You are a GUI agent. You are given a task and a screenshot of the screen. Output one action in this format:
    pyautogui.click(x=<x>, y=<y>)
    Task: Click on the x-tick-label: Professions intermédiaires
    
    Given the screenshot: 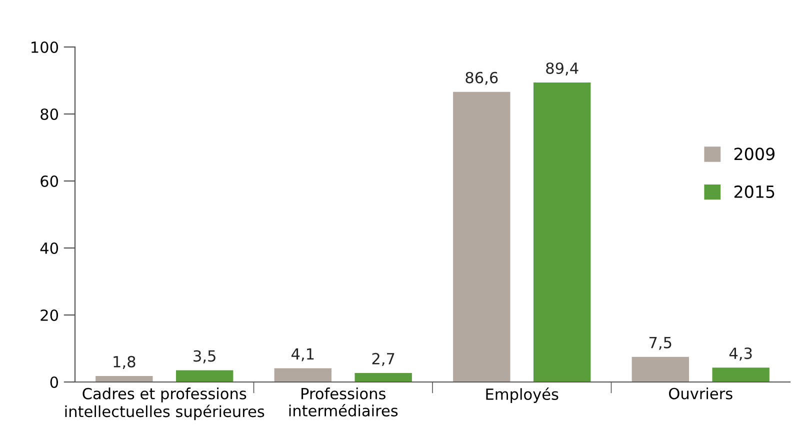 What is the action you would take?
    pyautogui.click(x=343, y=402)
    